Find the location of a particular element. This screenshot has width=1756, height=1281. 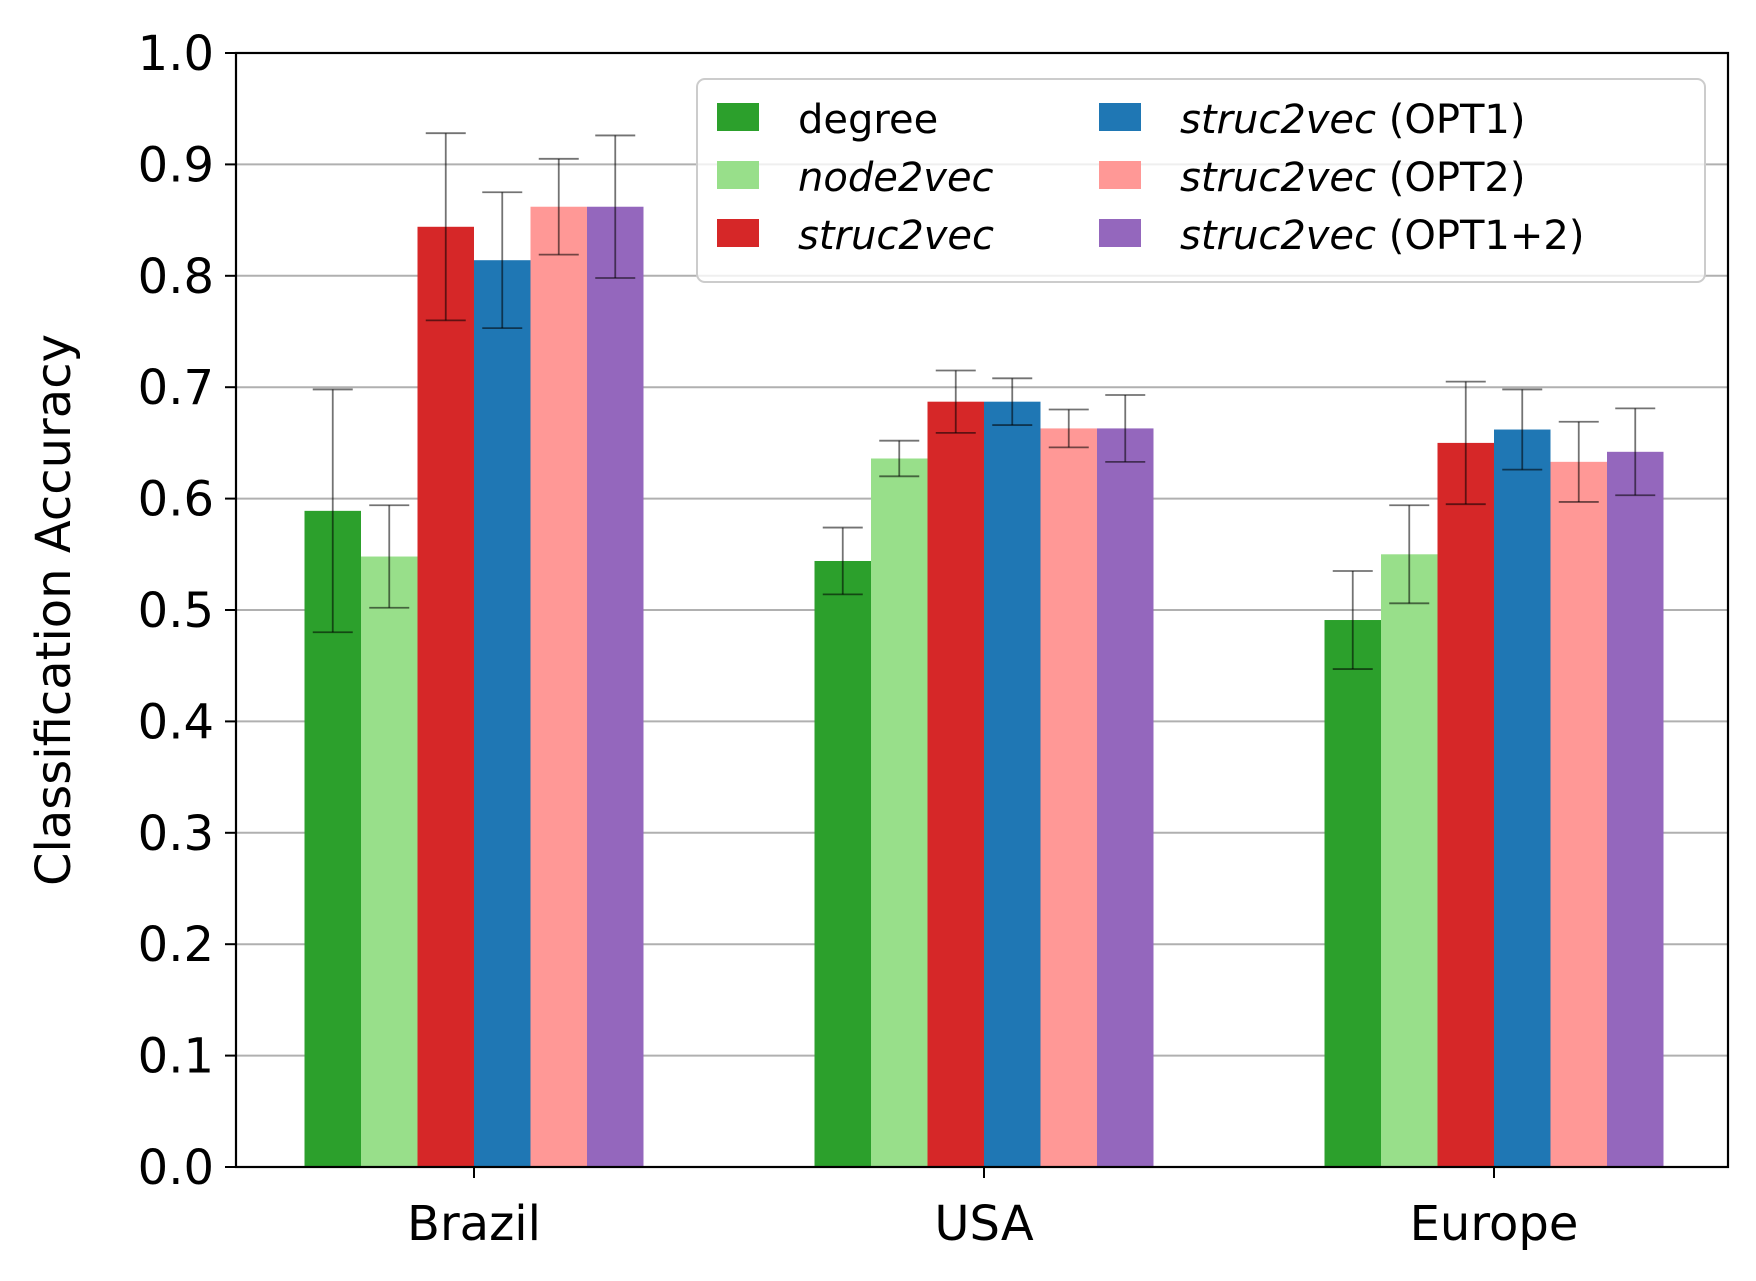

y-axis-title: Classification Accuracy is located at coordinates (54, 610).